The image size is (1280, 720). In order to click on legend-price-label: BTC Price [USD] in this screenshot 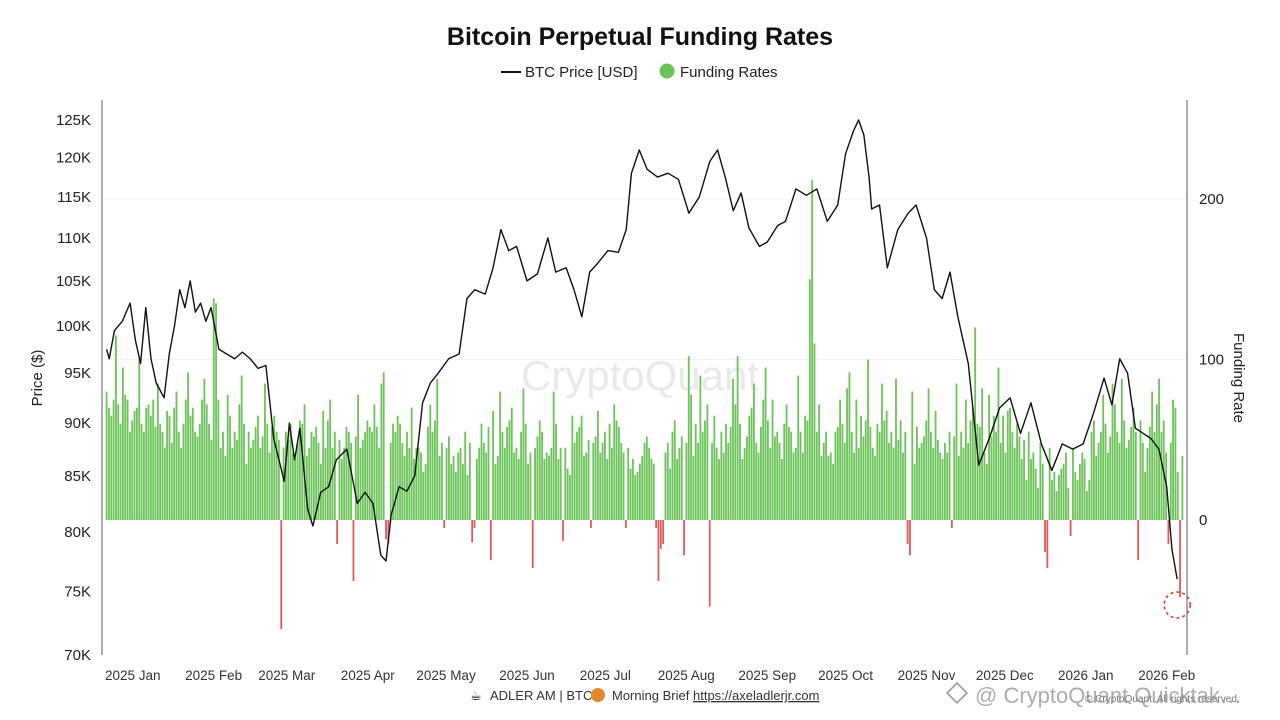, I will do `click(581, 72)`.